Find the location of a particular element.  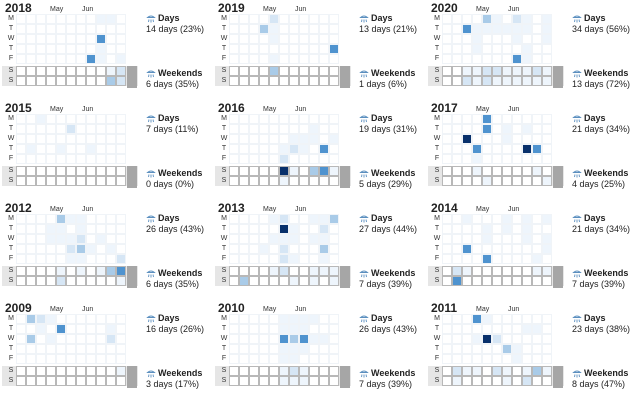

year-title: 2016 is located at coordinates (231, 108).